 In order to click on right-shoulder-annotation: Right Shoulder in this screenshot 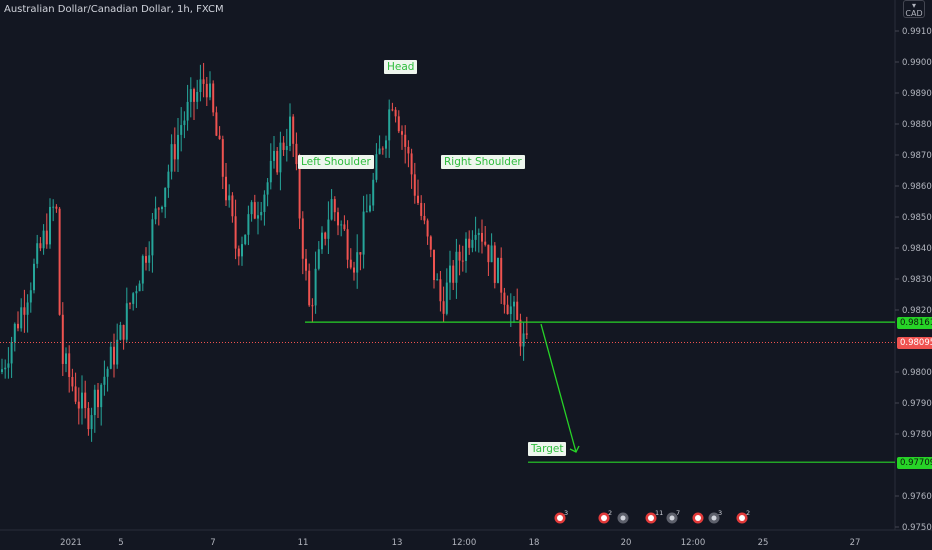, I will do `click(483, 162)`.